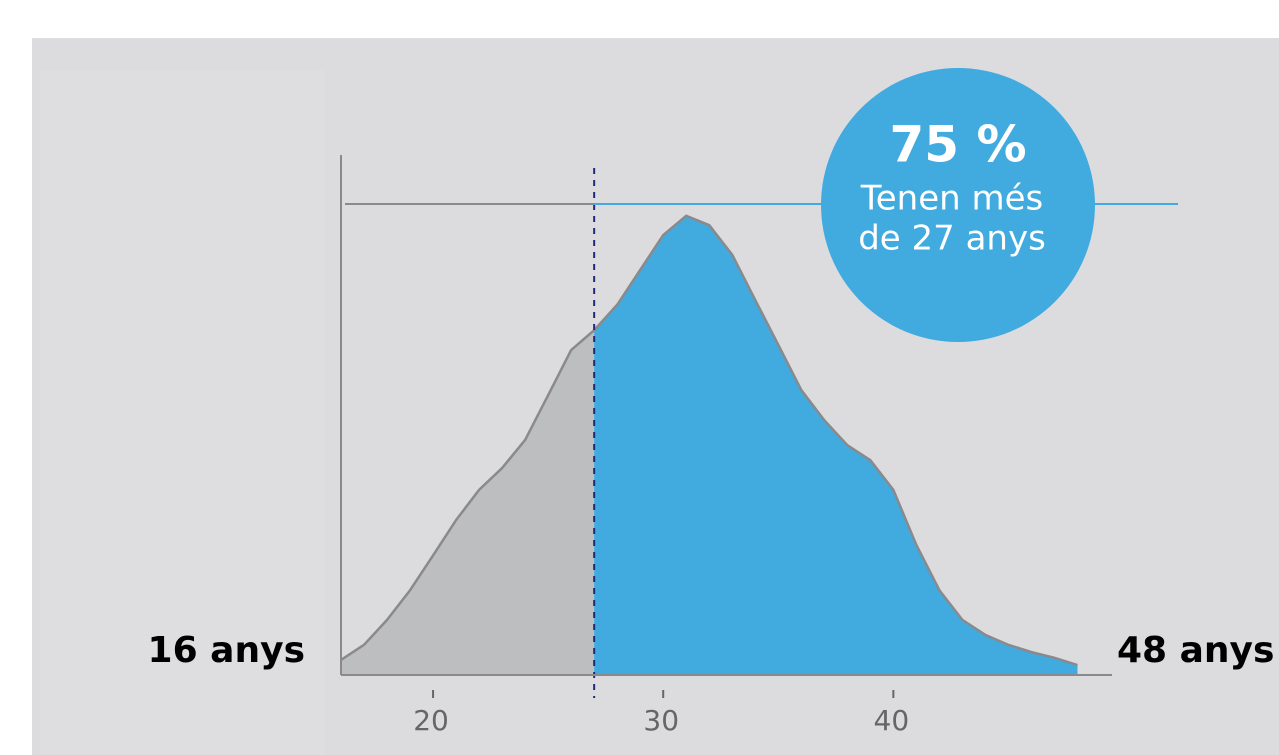  What do you see at coordinates (892, 720) in the screenshot?
I see `x-tick-label: 40` at bounding box center [892, 720].